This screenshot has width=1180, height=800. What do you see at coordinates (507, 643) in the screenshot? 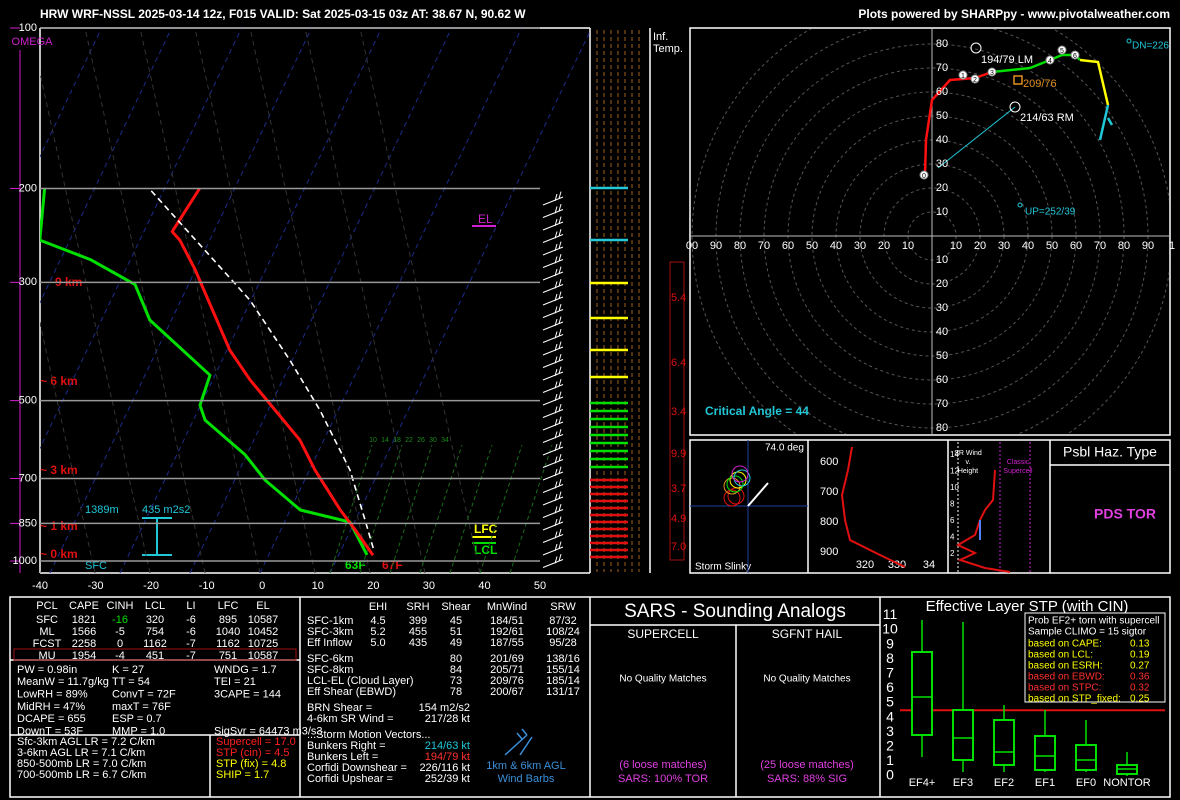
I see `kin-cell: 187/55` at bounding box center [507, 643].